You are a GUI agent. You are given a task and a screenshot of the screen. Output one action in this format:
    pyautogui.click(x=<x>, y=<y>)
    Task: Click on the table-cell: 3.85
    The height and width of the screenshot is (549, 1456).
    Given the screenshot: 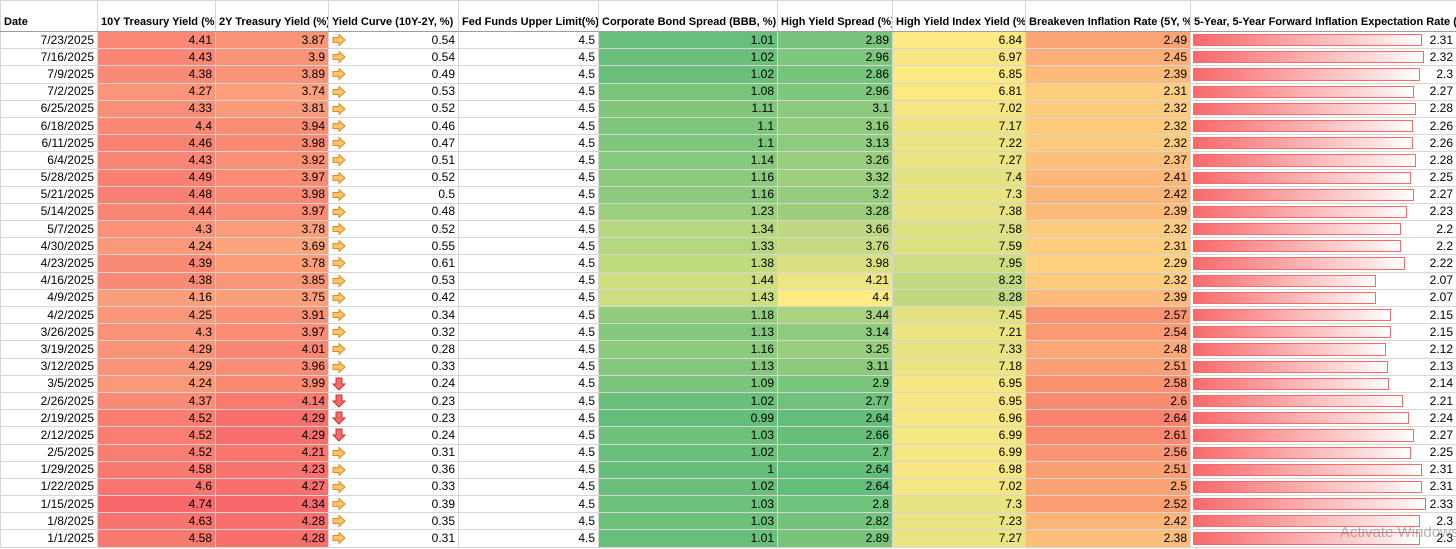 What is the action you would take?
    pyautogui.click(x=272, y=280)
    